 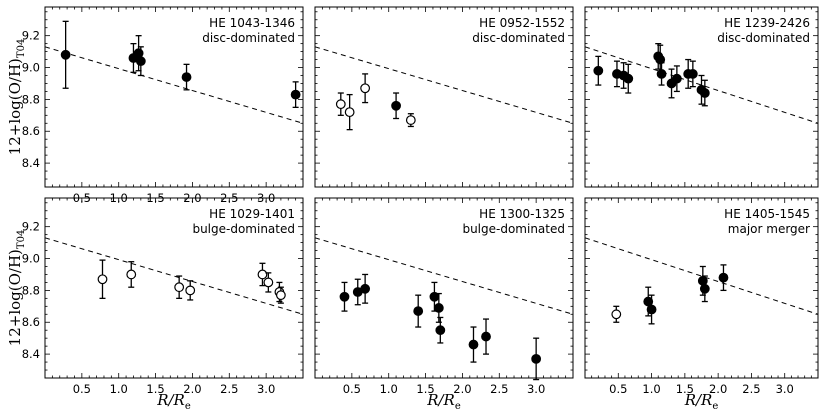 I want to click on y-tick-label: 8.4, so click(x=31, y=163).